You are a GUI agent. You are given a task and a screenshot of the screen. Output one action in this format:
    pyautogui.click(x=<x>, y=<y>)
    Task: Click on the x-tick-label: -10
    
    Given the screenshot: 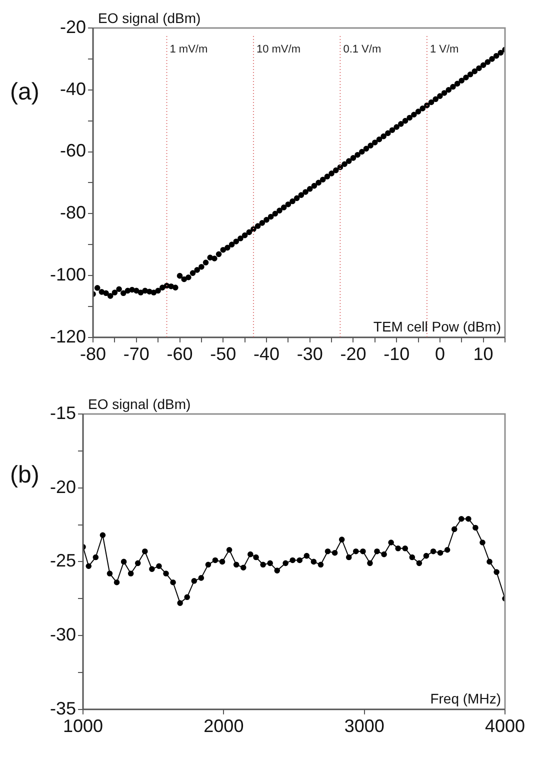 What is the action you would take?
    pyautogui.click(x=397, y=354)
    